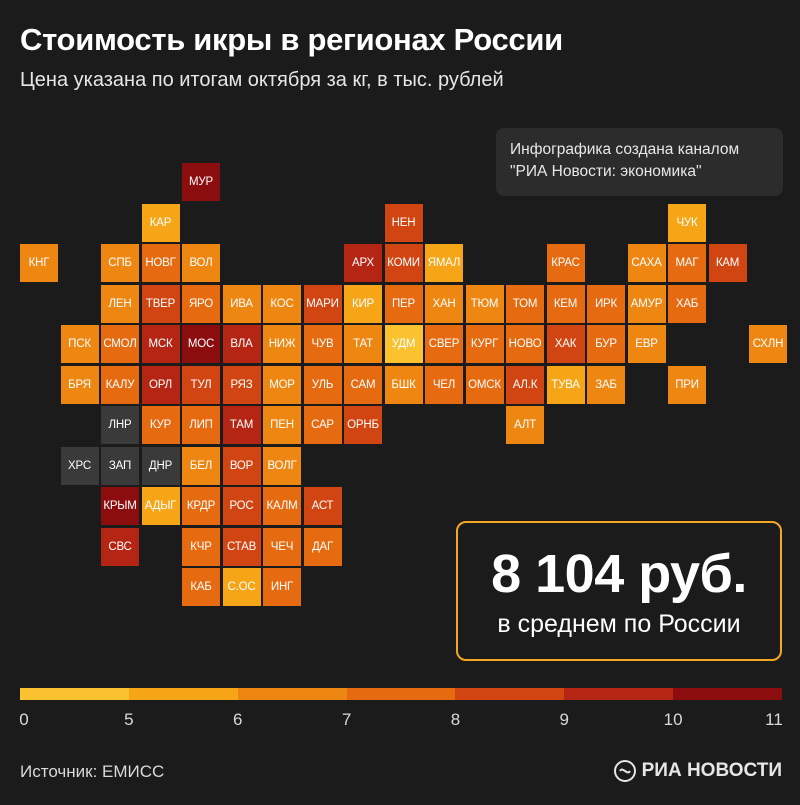 The image size is (800, 805). Describe the element at coordinates (160, 384) in the screenshot. I see `region-tile: ОРЛ` at that location.